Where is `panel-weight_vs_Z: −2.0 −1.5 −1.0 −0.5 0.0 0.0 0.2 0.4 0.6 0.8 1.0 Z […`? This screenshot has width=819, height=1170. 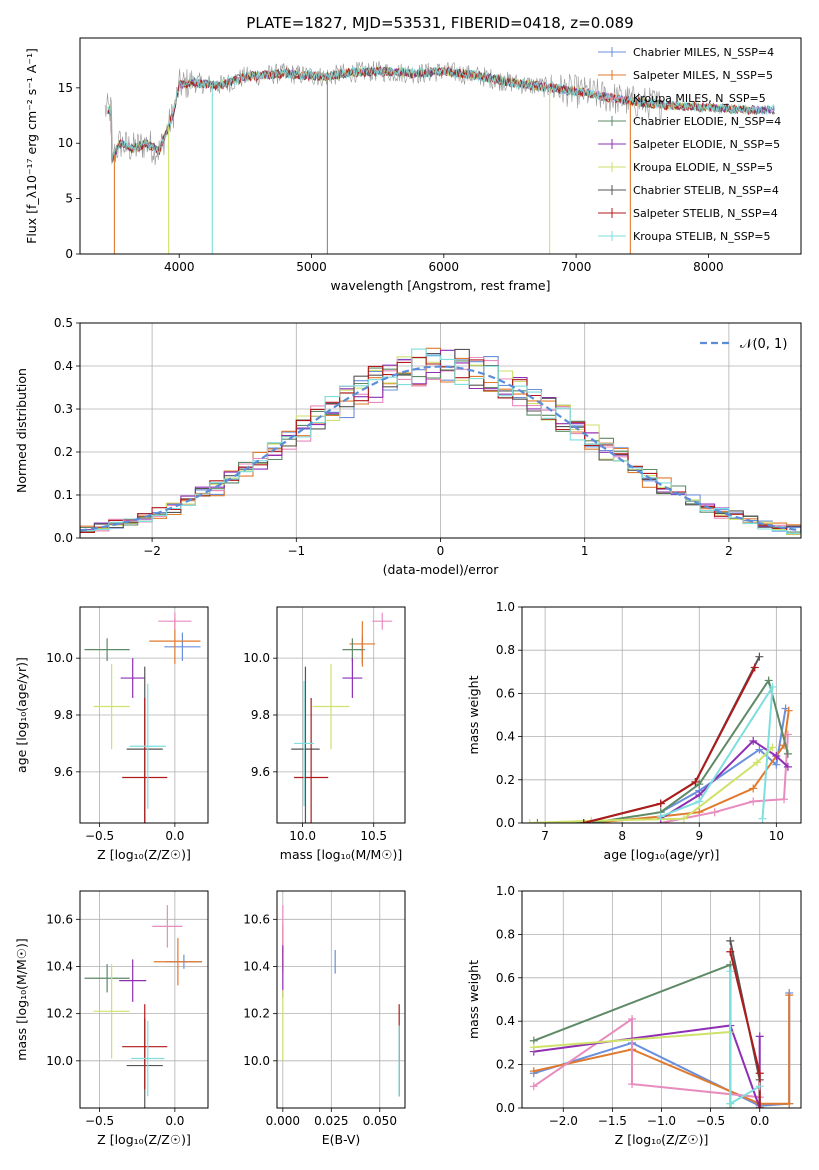
panel-weight_vs_Z: −2.0 −1.5 −1.0 −0.5 0.0 0.0 0.2 0.4 0.6 0.8 1.0 Z [… is located at coordinates (634, 1015).